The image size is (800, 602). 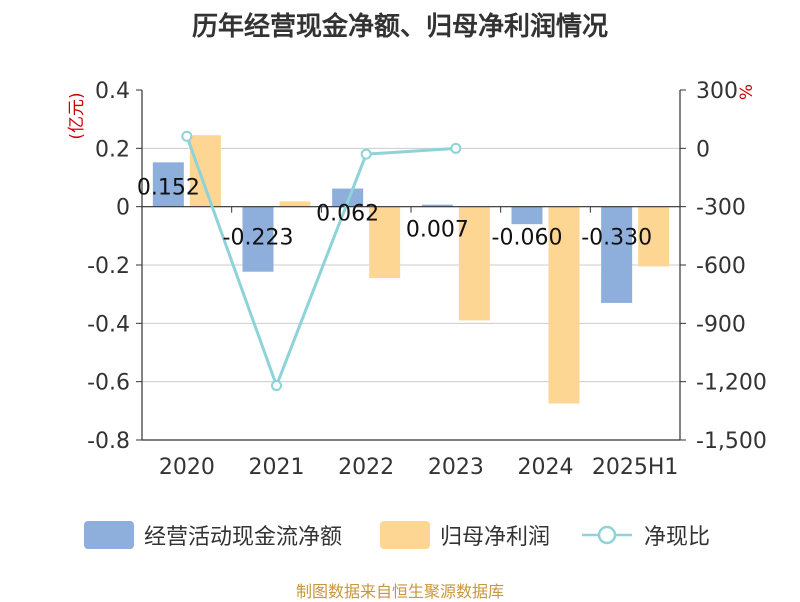 What do you see at coordinates (405, 535) in the screenshot?
I see `legend-swatch-net-profit` at bounding box center [405, 535].